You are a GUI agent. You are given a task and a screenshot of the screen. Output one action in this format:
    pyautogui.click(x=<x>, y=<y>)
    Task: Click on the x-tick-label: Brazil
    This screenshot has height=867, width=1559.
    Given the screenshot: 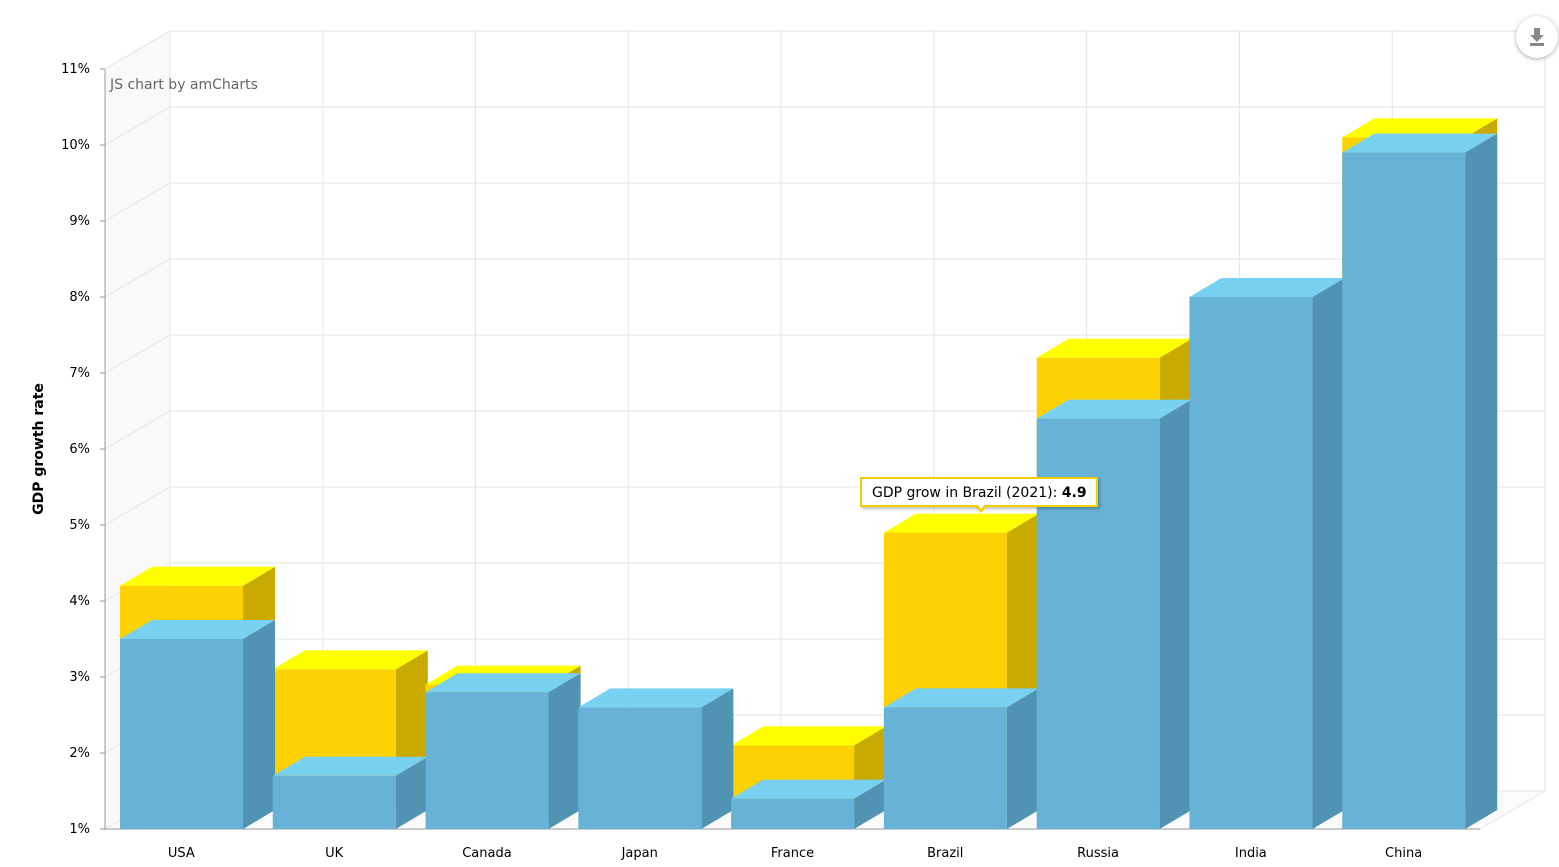 What is the action you would take?
    pyautogui.click(x=945, y=853)
    